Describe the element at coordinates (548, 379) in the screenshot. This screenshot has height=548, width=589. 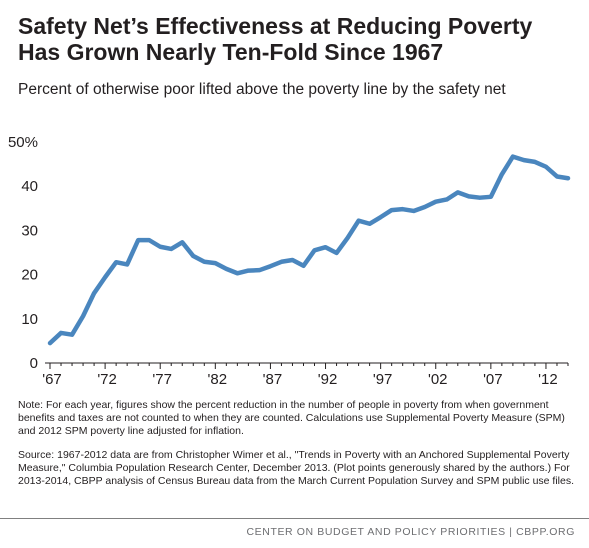
I see `x-tick-label: '12` at that location.